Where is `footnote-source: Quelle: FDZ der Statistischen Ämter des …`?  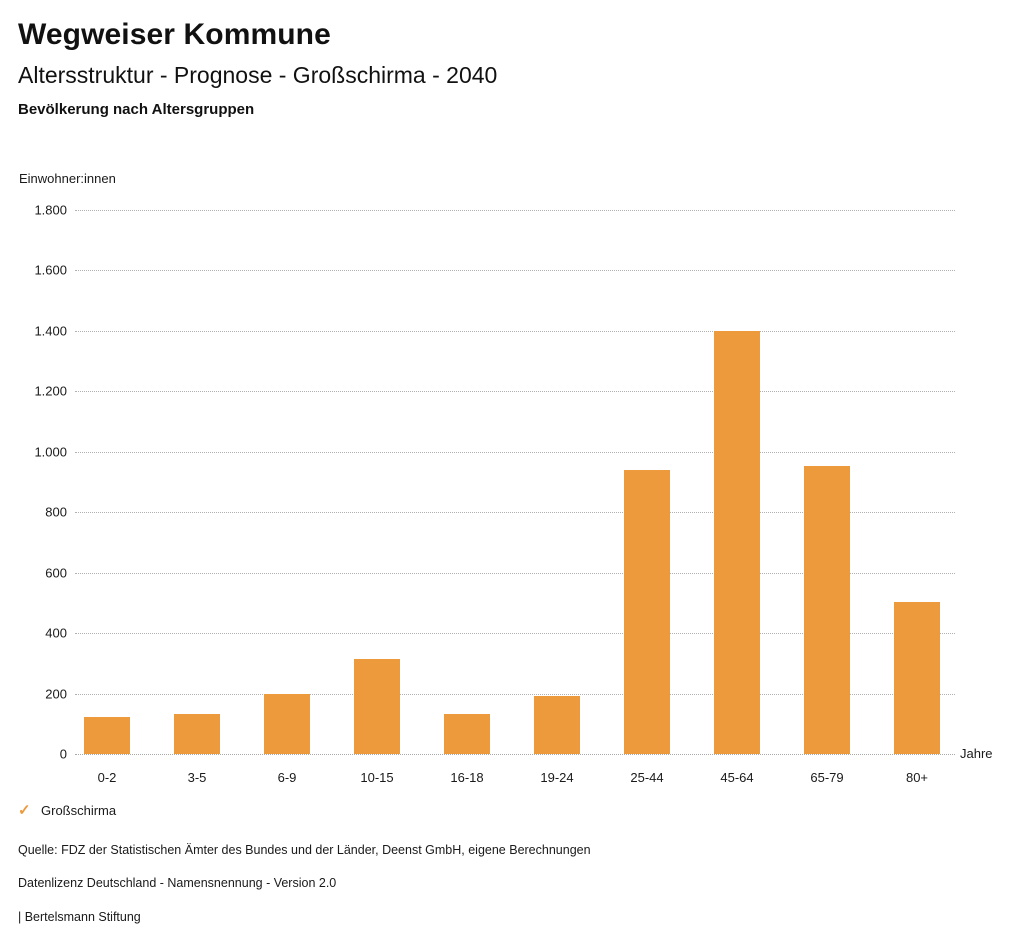
footnote-source: Quelle: FDZ der Statistischen Ämter des … is located at coordinates (304, 850).